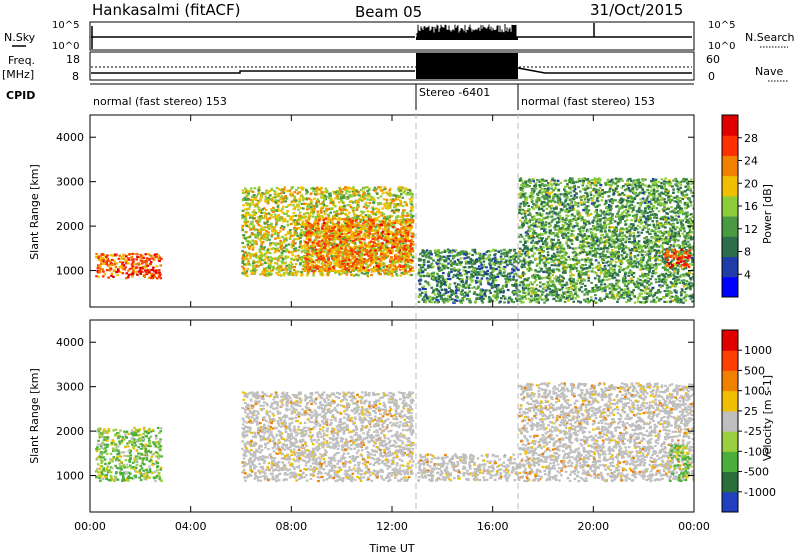 The height and width of the screenshot is (554, 800). Describe the element at coordinates (65, 46) in the screenshot. I see `nsky-tick-bottom: 10^0` at that location.